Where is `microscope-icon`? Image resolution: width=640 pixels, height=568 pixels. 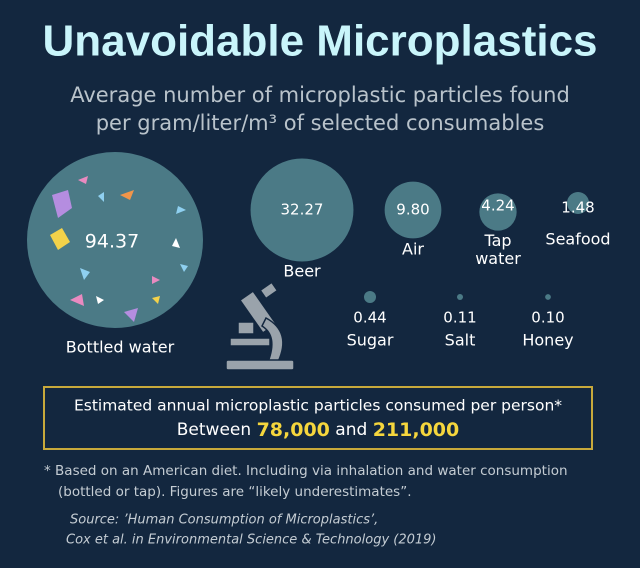
microscope-icon is located at coordinates (260, 326).